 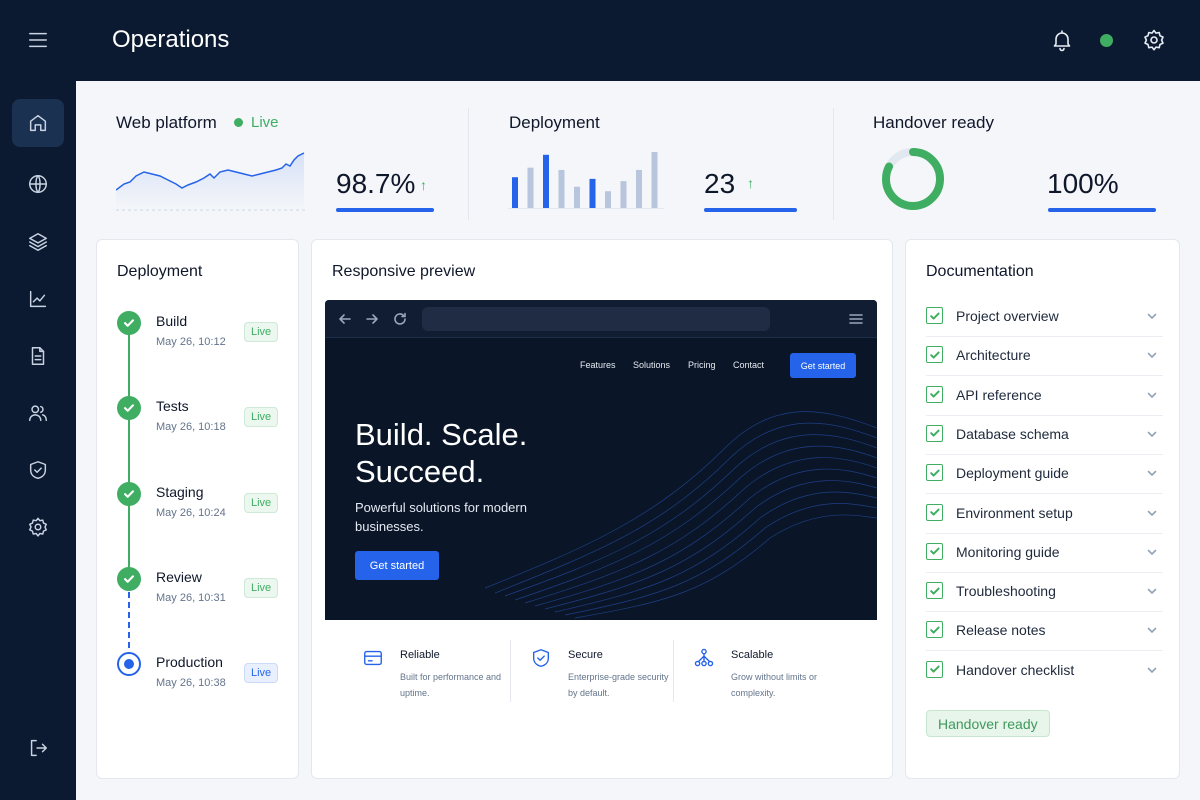 I want to click on web-platform-title: Web platform, so click(x=166, y=122).